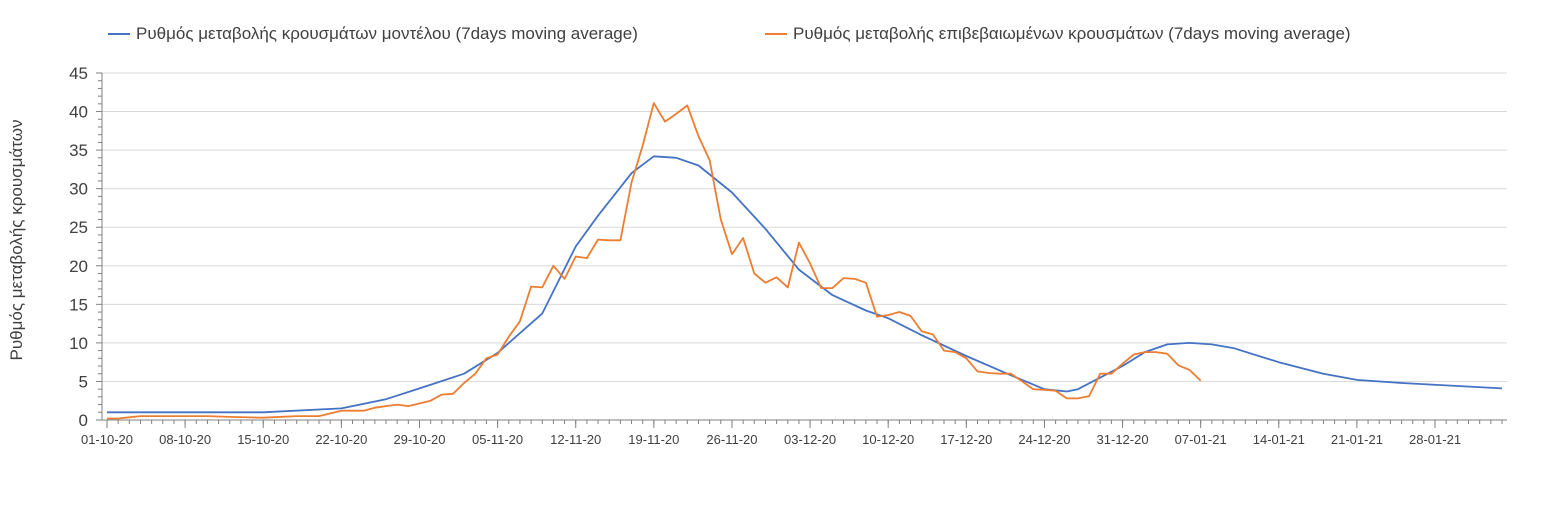  I want to click on y-tick-label: 0, so click(83, 420).